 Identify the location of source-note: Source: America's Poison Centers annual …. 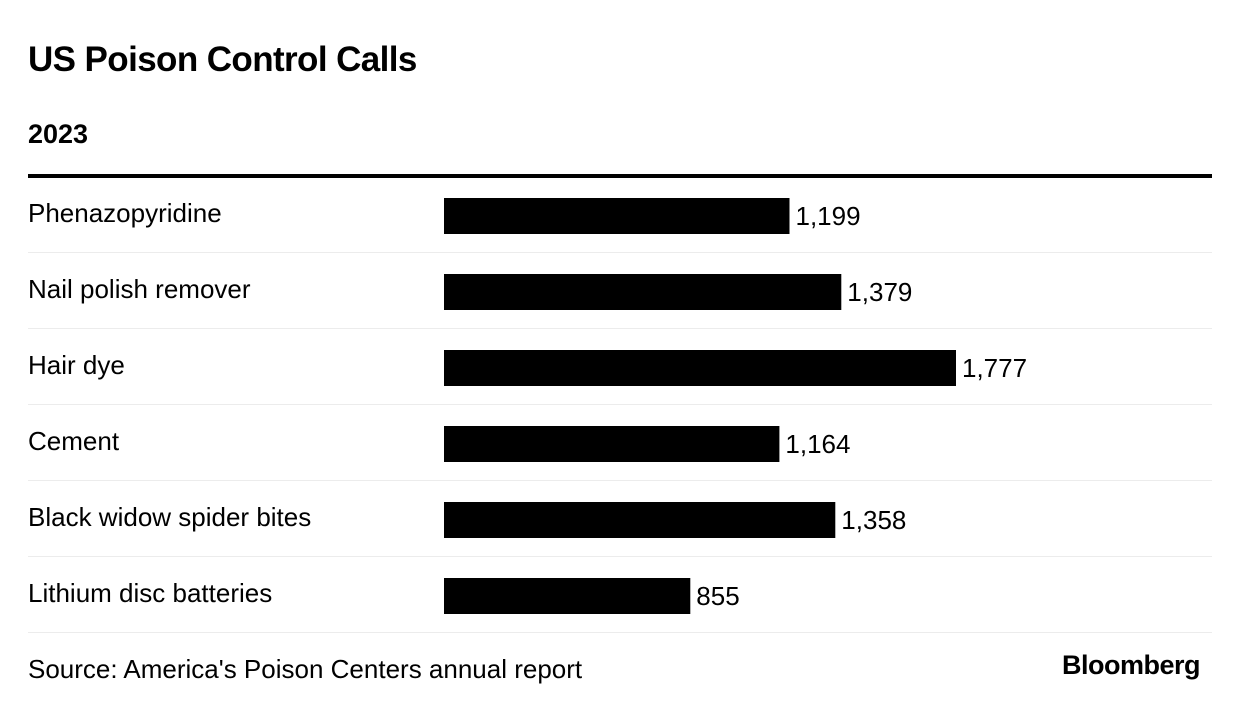
(305, 669).